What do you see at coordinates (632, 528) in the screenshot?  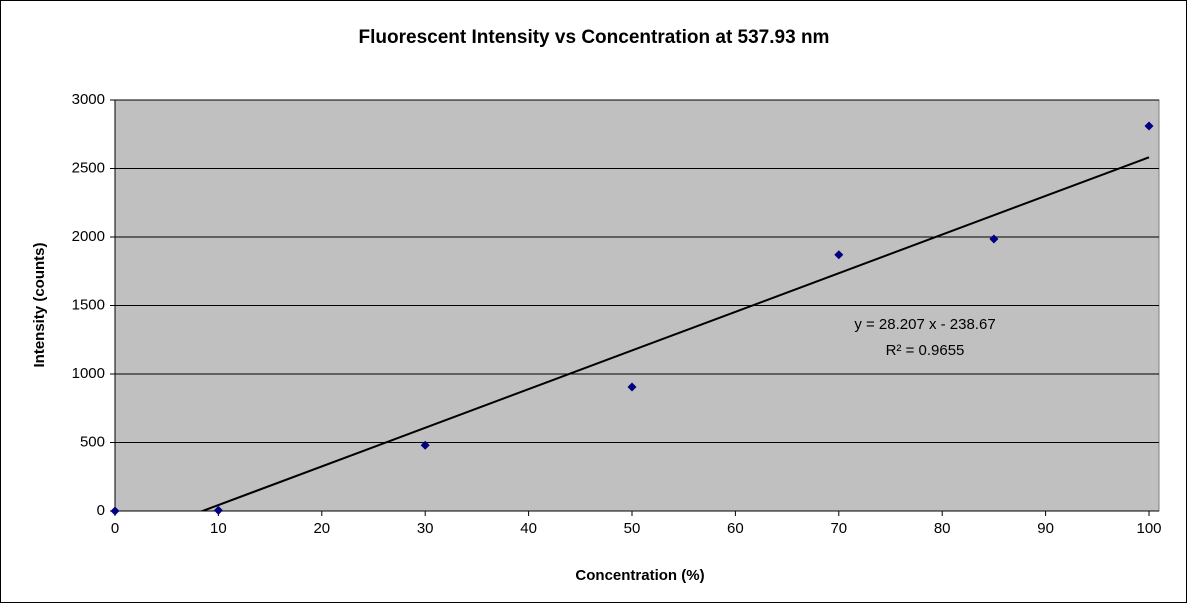 I see `x-tick-label: 50` at bounding box center [632, 528].